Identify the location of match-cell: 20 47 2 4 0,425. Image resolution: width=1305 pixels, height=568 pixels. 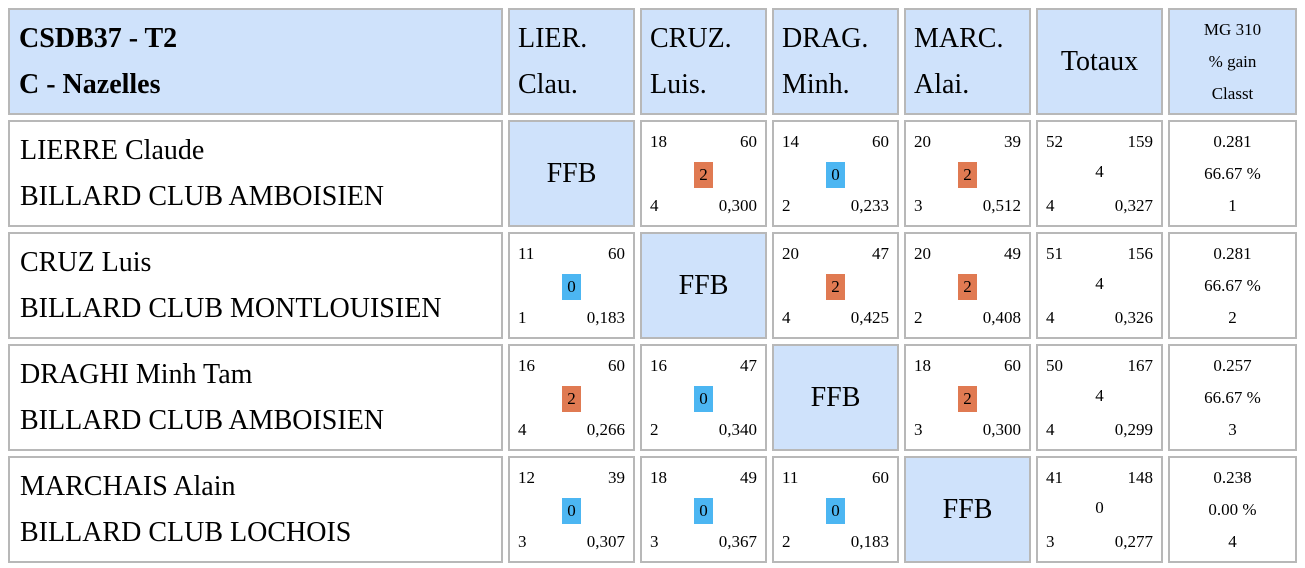
(835, 285).